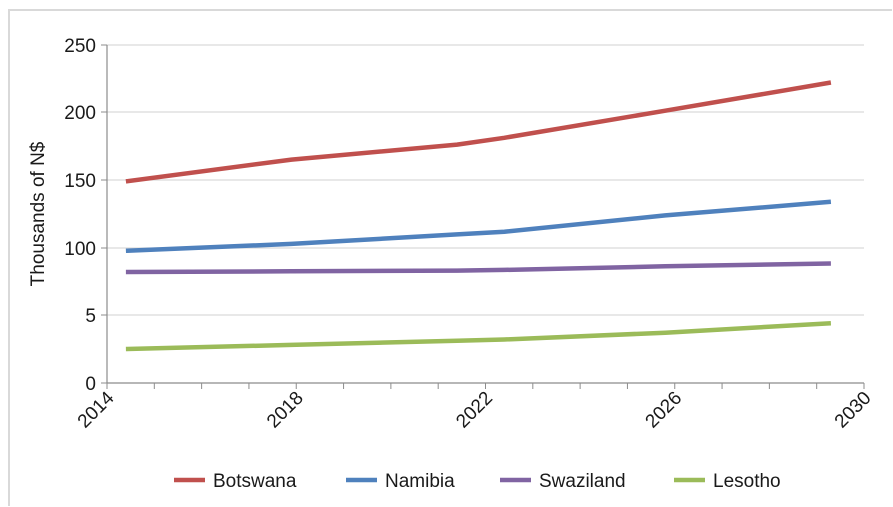 Image resolution: width=893 pixels, height=507 pixels. Describe the element at coordinates (255, 481) in the screenshot. I see `legend-label-botswana: Botswana` at that location.